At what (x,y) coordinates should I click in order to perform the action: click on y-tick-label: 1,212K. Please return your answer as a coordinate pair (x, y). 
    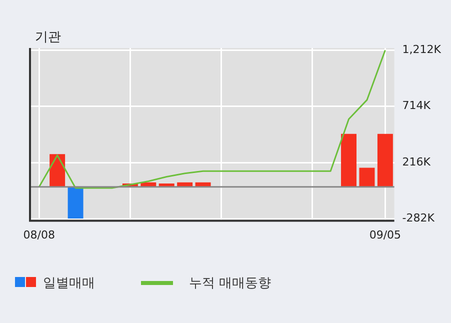
    Looking at the image, I should click on (422, 49).